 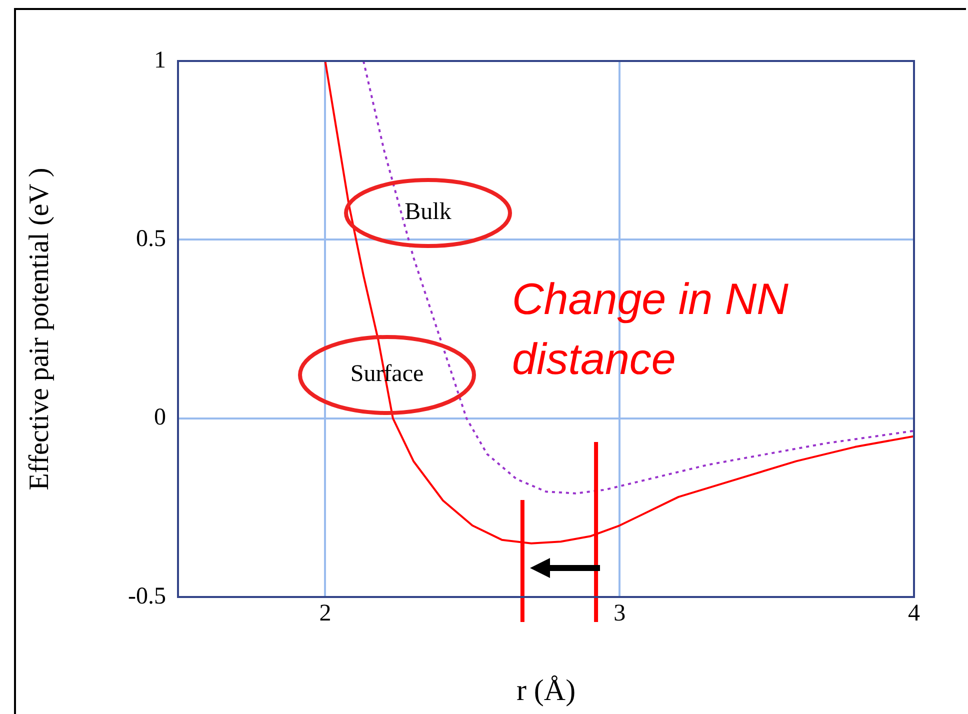 I want to click on y-axis-title: Effective pair potential (eV ), so click(x=40, y=329).